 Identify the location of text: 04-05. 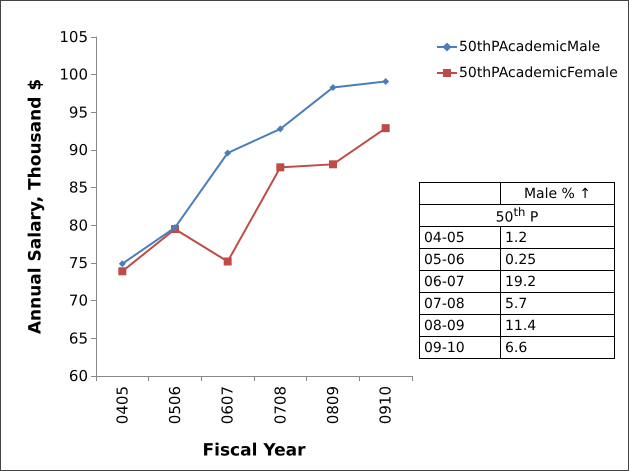
(460, 237).